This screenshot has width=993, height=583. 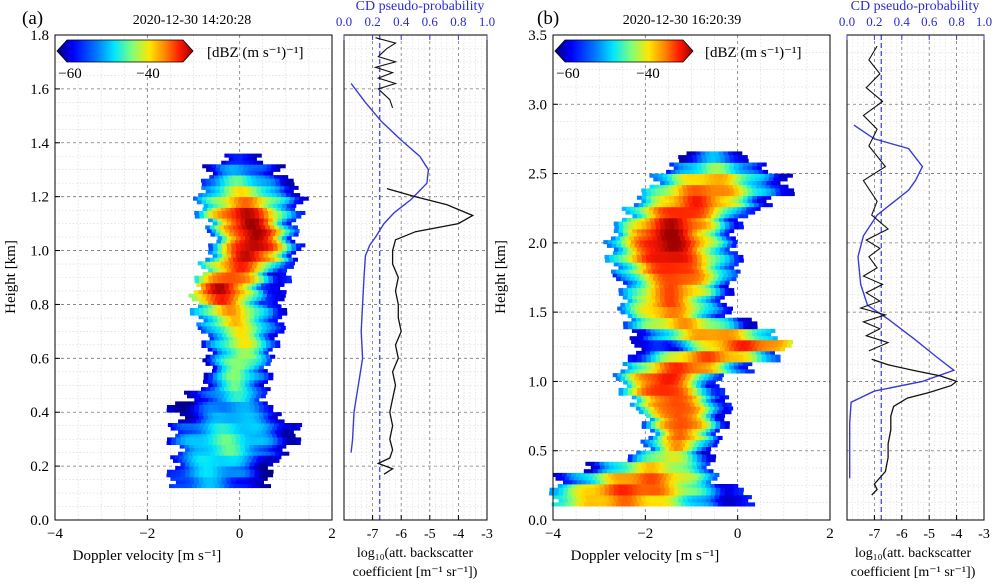 I want to click on profile-top-tick-label: 0.6, so click(x=430, y=21).